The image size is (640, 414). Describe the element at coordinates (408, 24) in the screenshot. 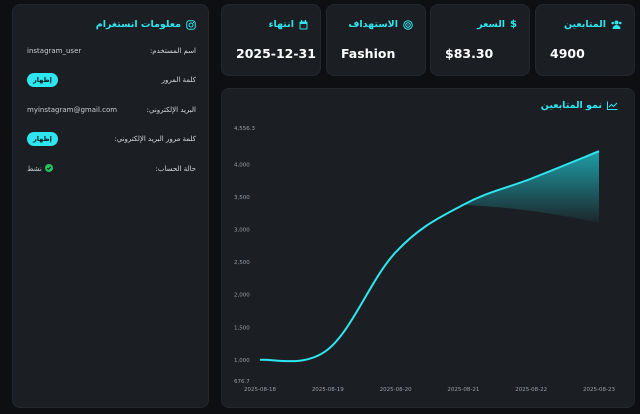

I see `target-icon` at that location.